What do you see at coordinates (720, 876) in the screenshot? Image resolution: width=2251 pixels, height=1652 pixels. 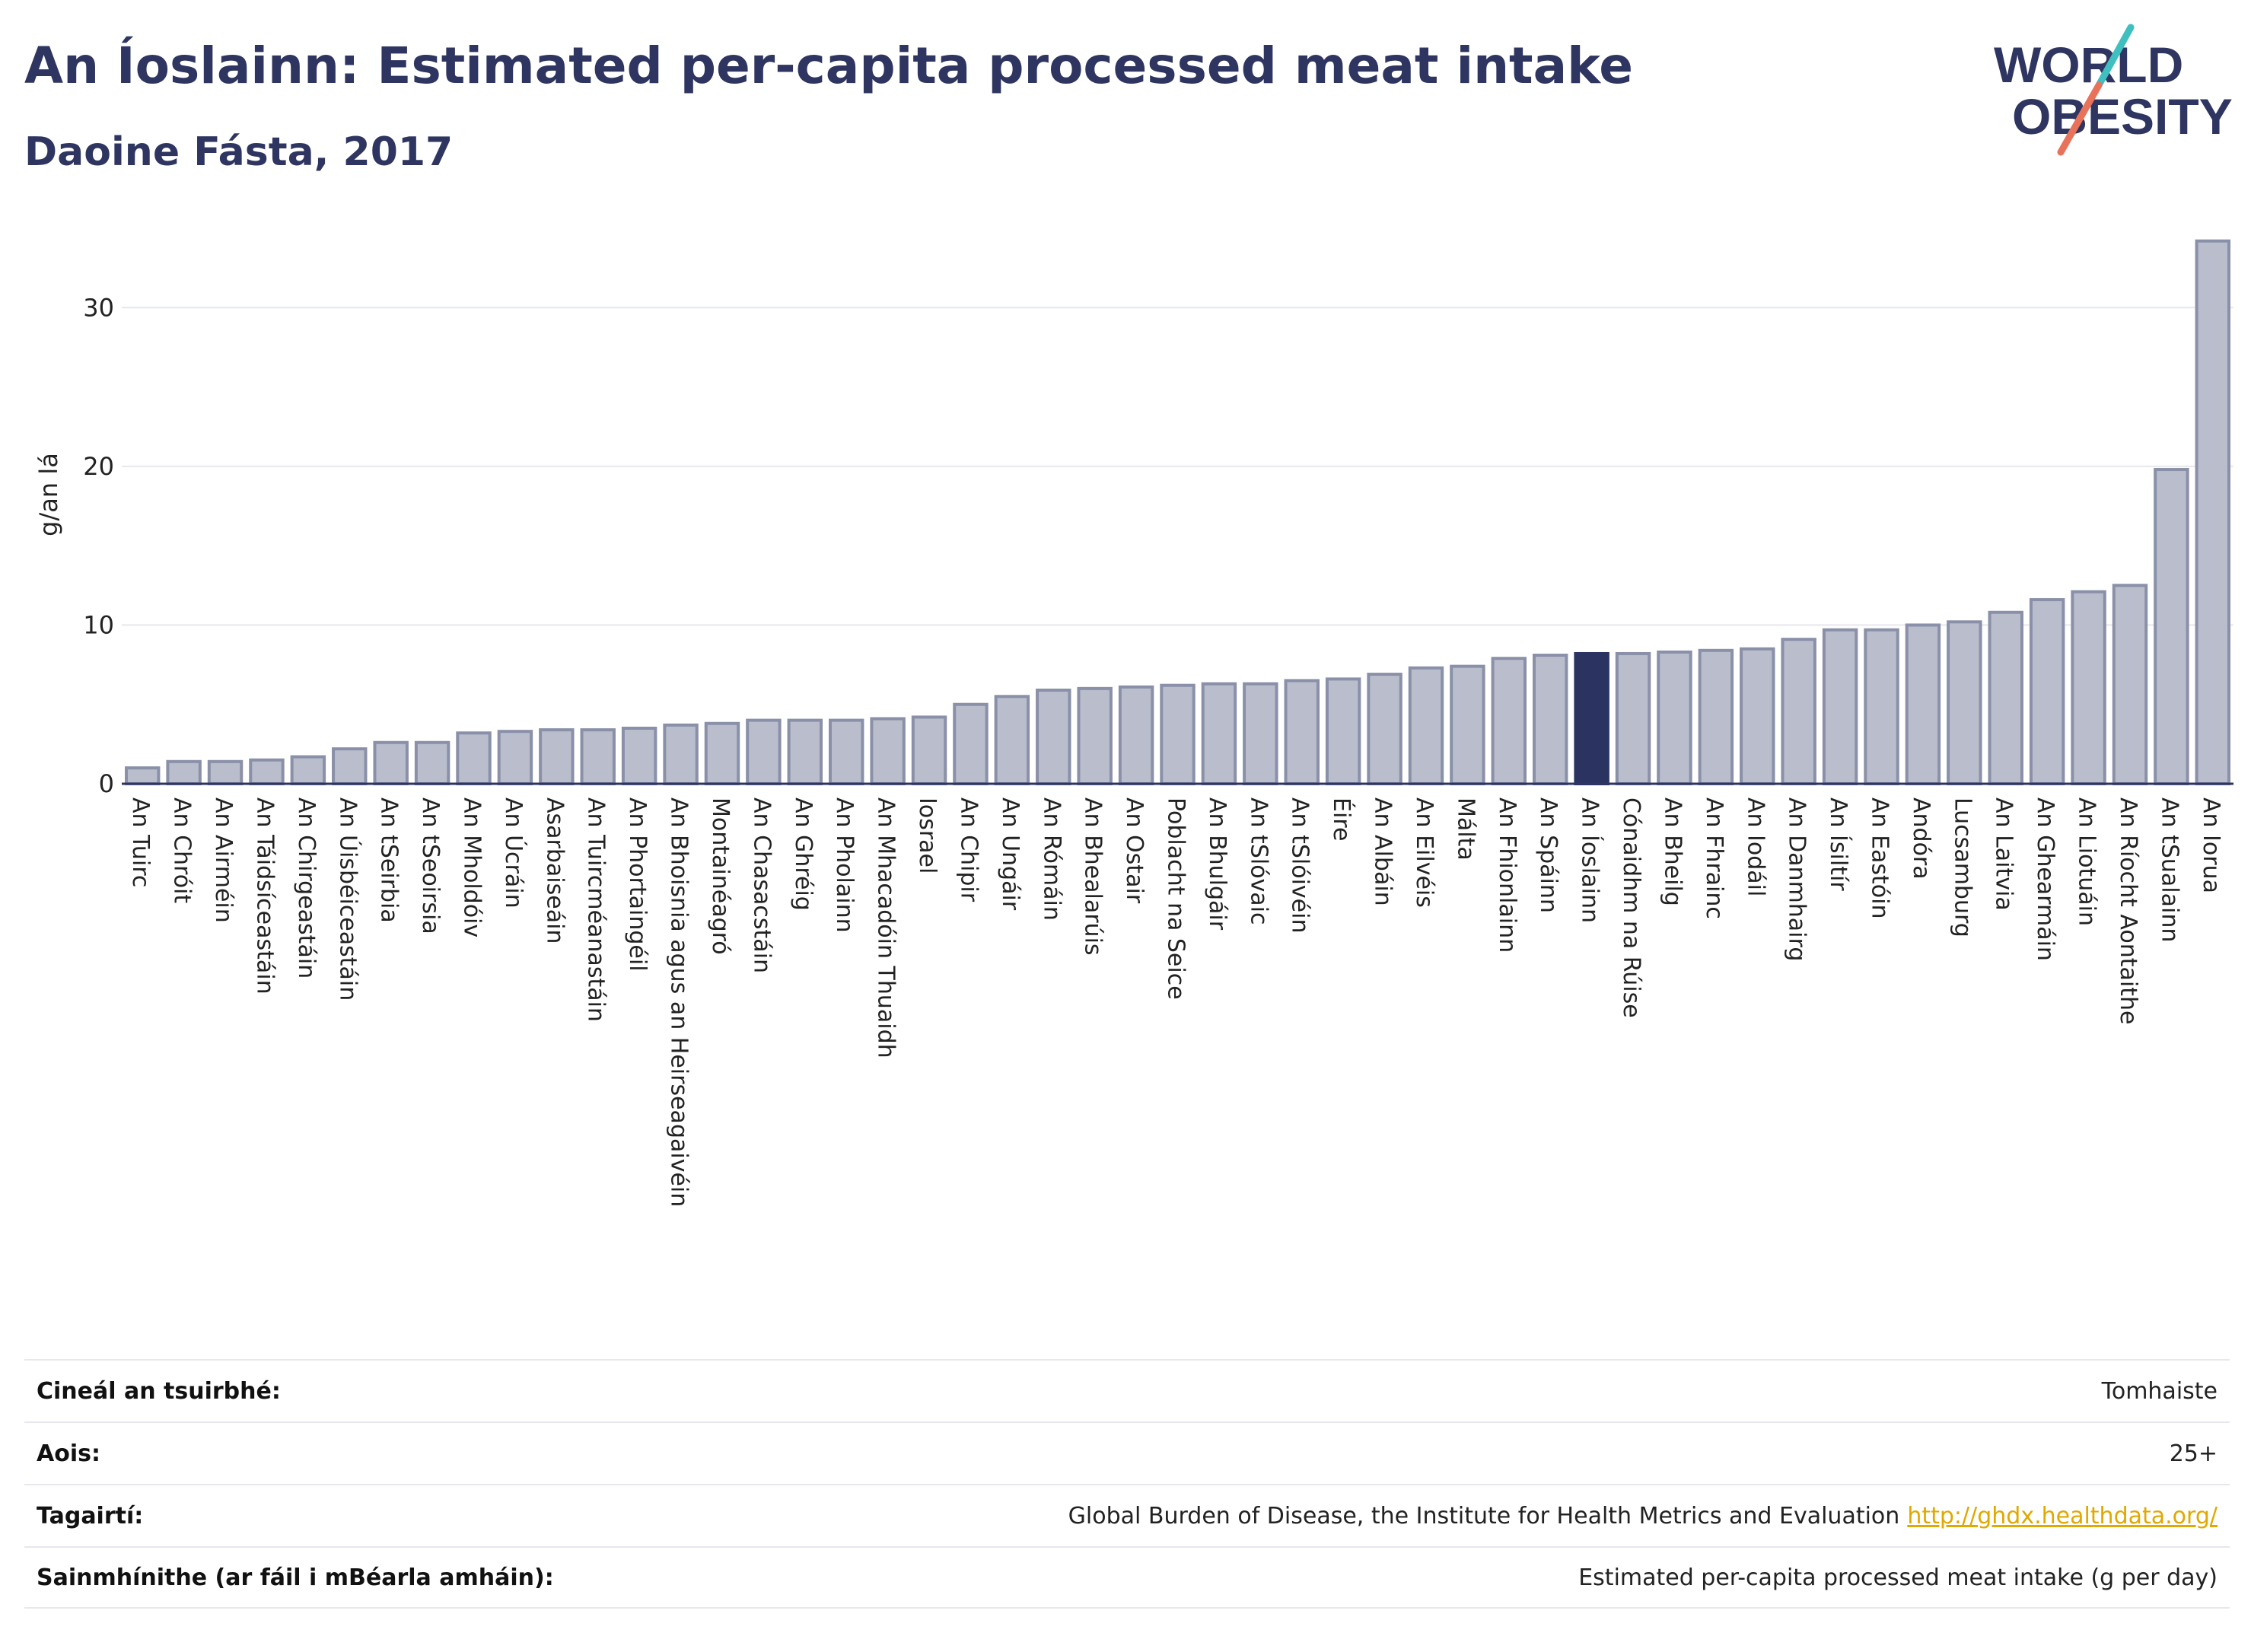 I see `x-tick-label: Montainéagró` at bounding box center [720, 876].